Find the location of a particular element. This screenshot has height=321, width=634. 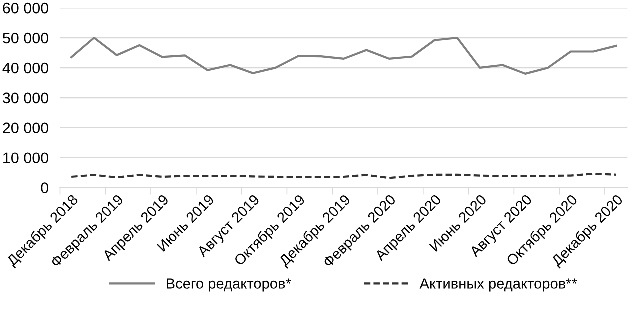

y-tick-label: 30 000 is located at coordinates (25, 98).